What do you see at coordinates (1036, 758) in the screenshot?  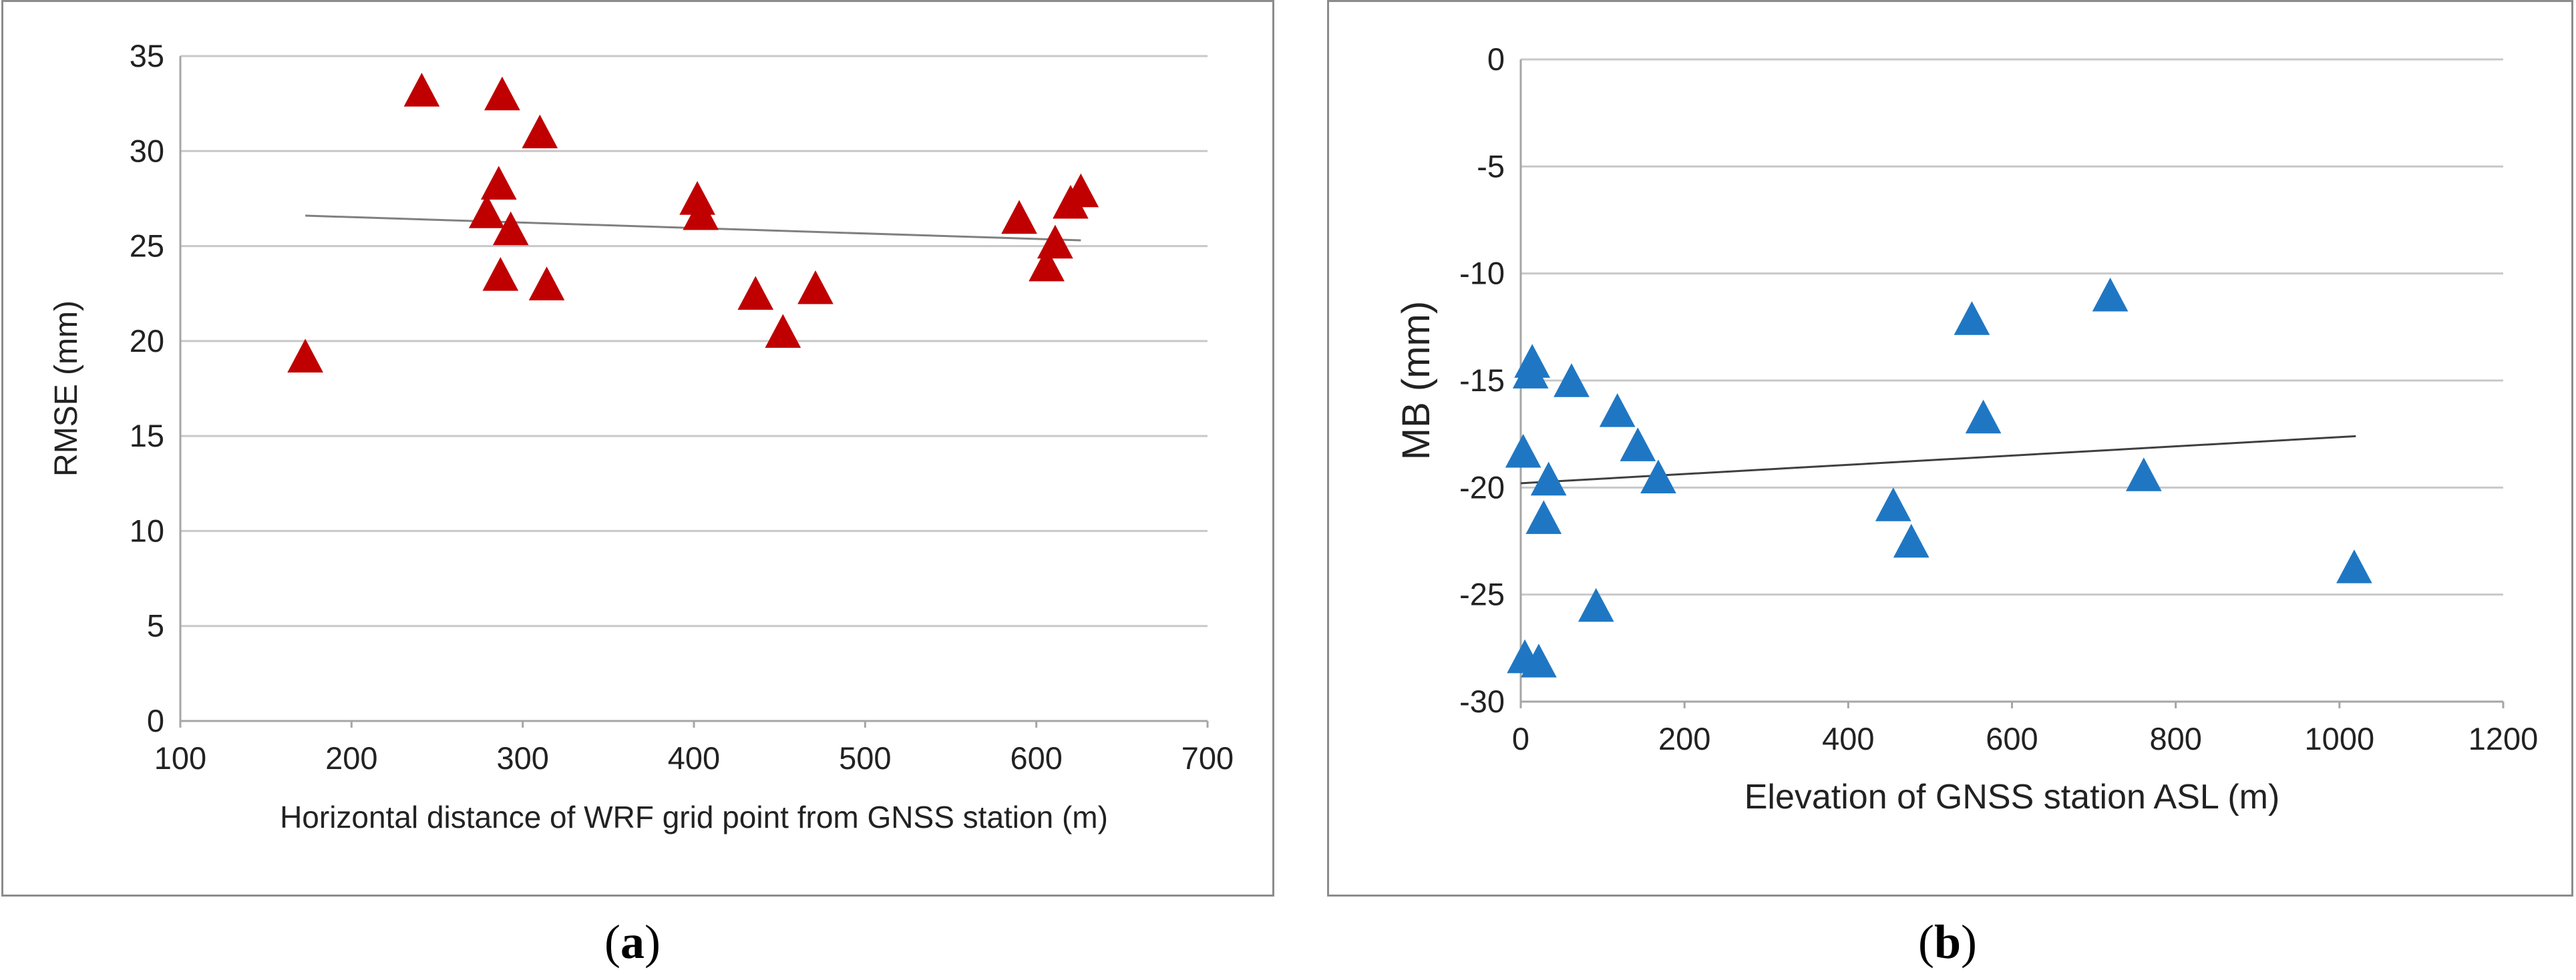 I see `x-tick-label-a: 600` at bounding box center [1036, 758].